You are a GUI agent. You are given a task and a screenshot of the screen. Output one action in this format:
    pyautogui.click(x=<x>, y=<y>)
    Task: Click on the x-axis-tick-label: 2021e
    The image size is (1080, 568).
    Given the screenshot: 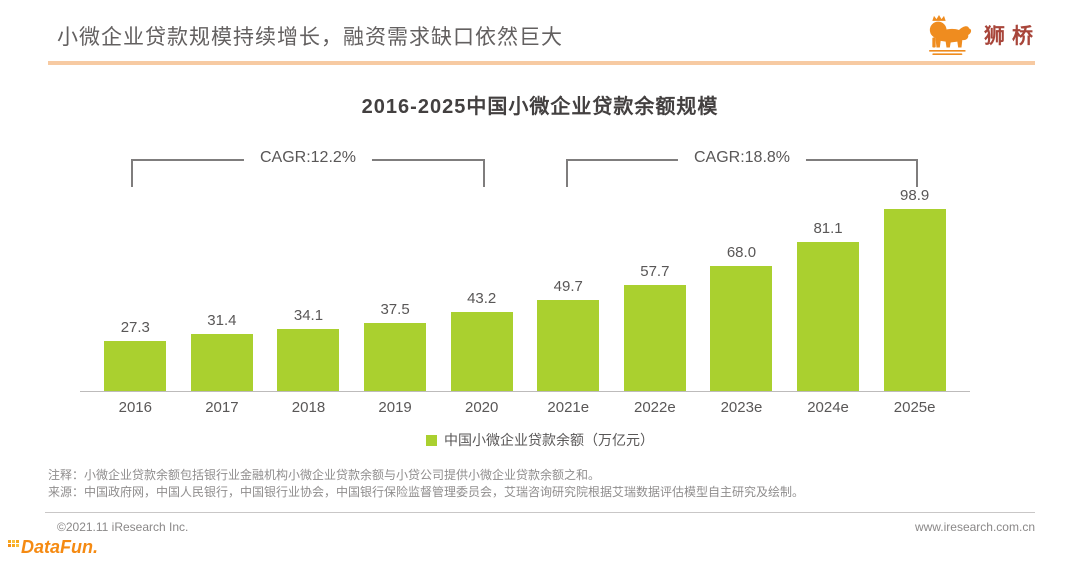 What is the action you would take?
    pyautogui.click(x=568, y=407)
    